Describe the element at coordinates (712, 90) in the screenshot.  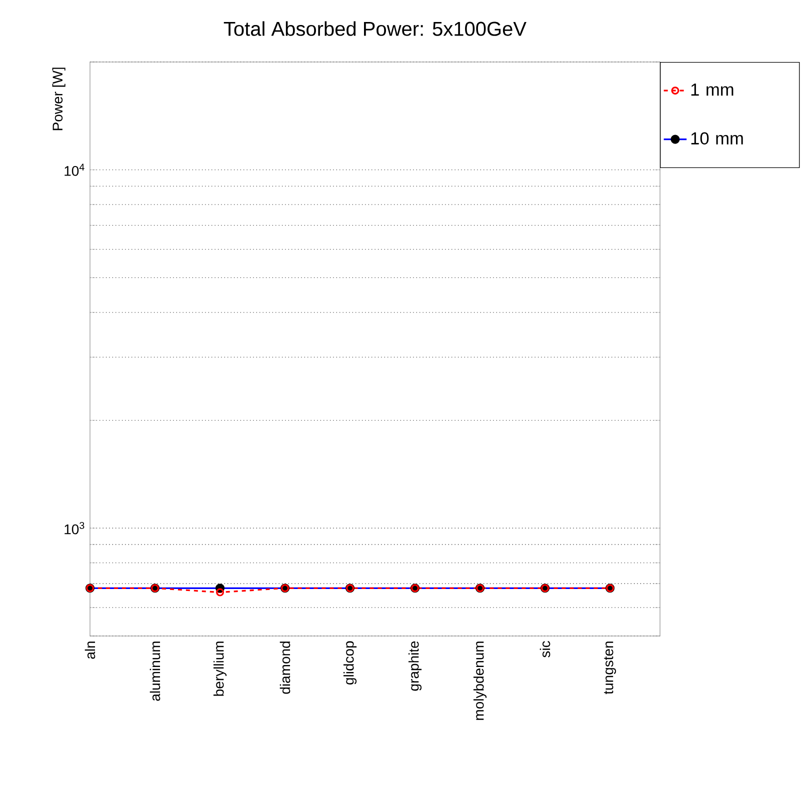
I see `legend-label: 1 mm` at that location.